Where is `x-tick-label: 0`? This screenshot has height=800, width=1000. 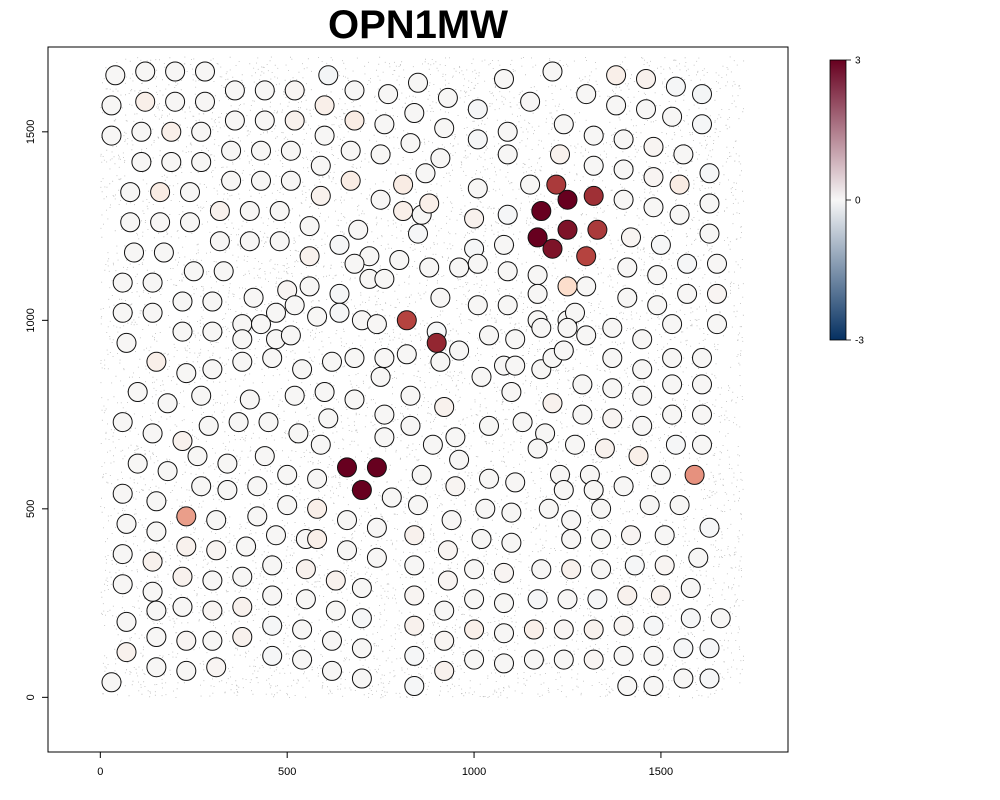
x-tick-label: 0 is located at coordinates (100, 772).